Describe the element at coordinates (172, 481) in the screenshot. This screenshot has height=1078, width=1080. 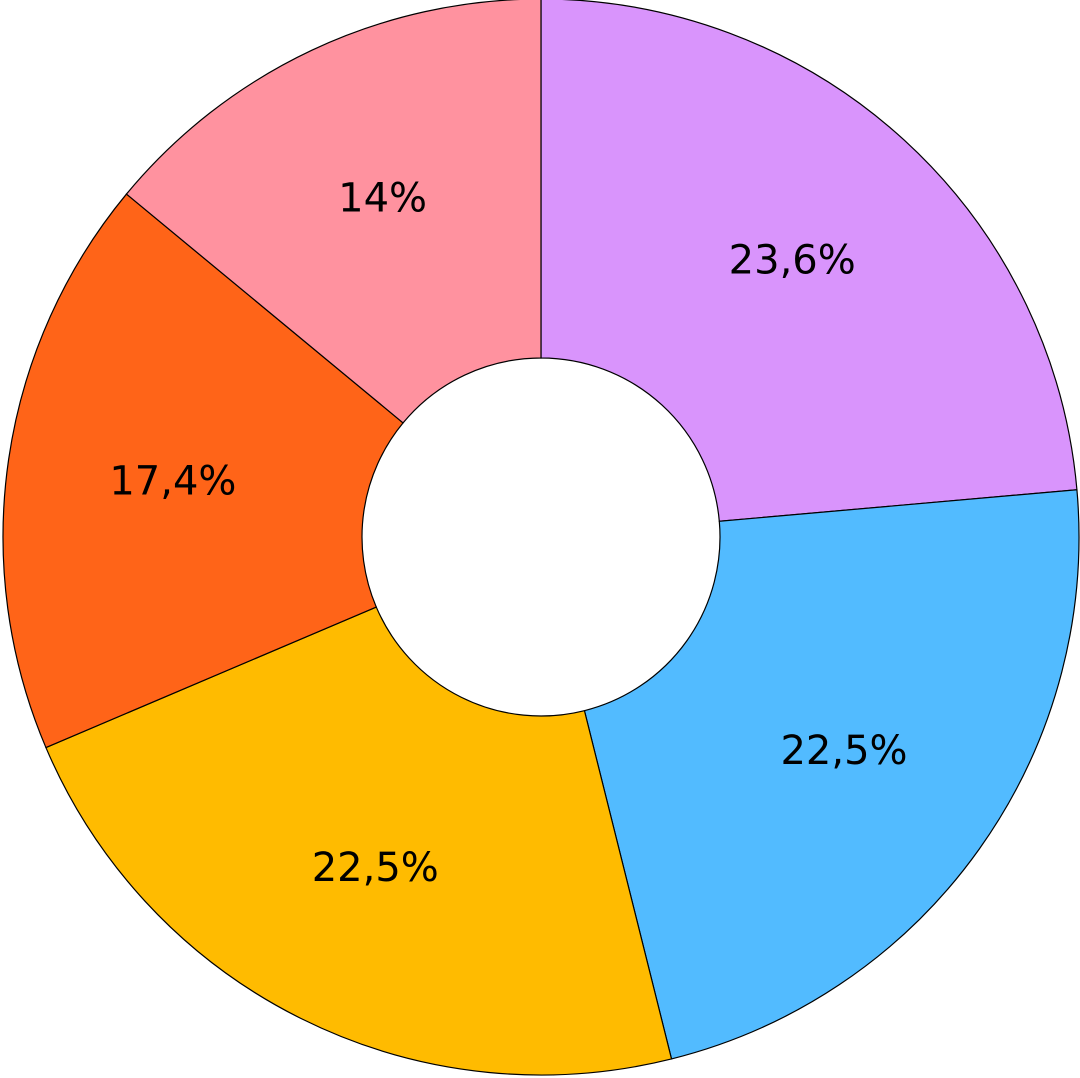
I see `data-label: 17,4%` at that location.